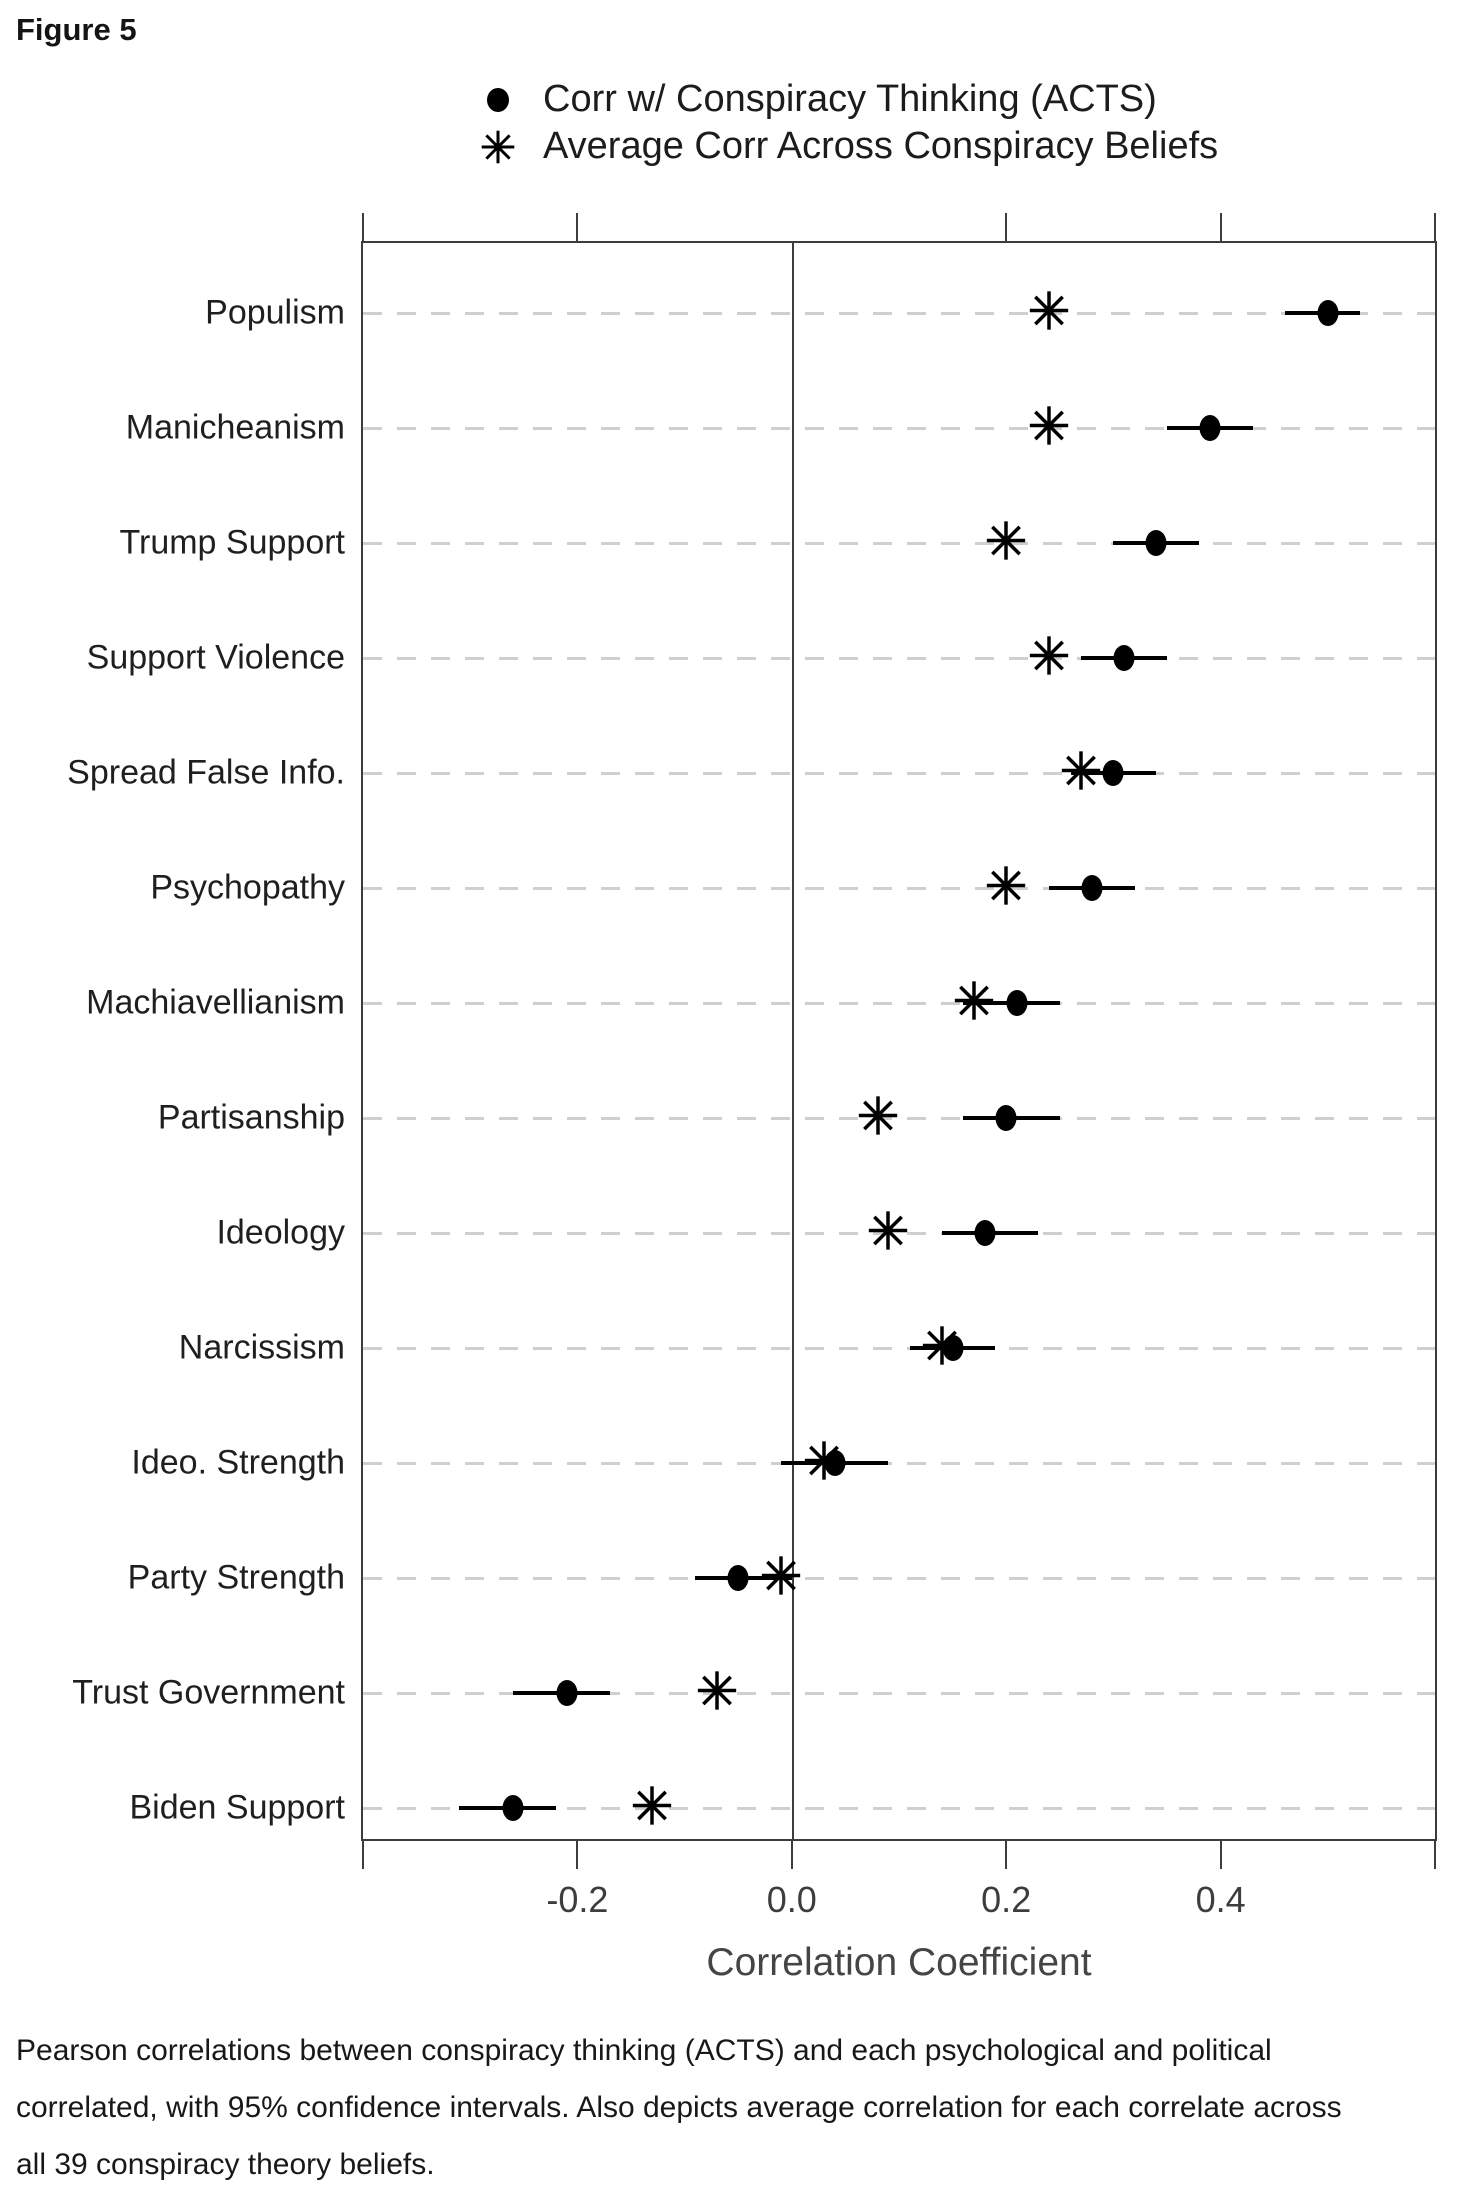  I want to click on row-label: Psychopathy, so click(247, 887).